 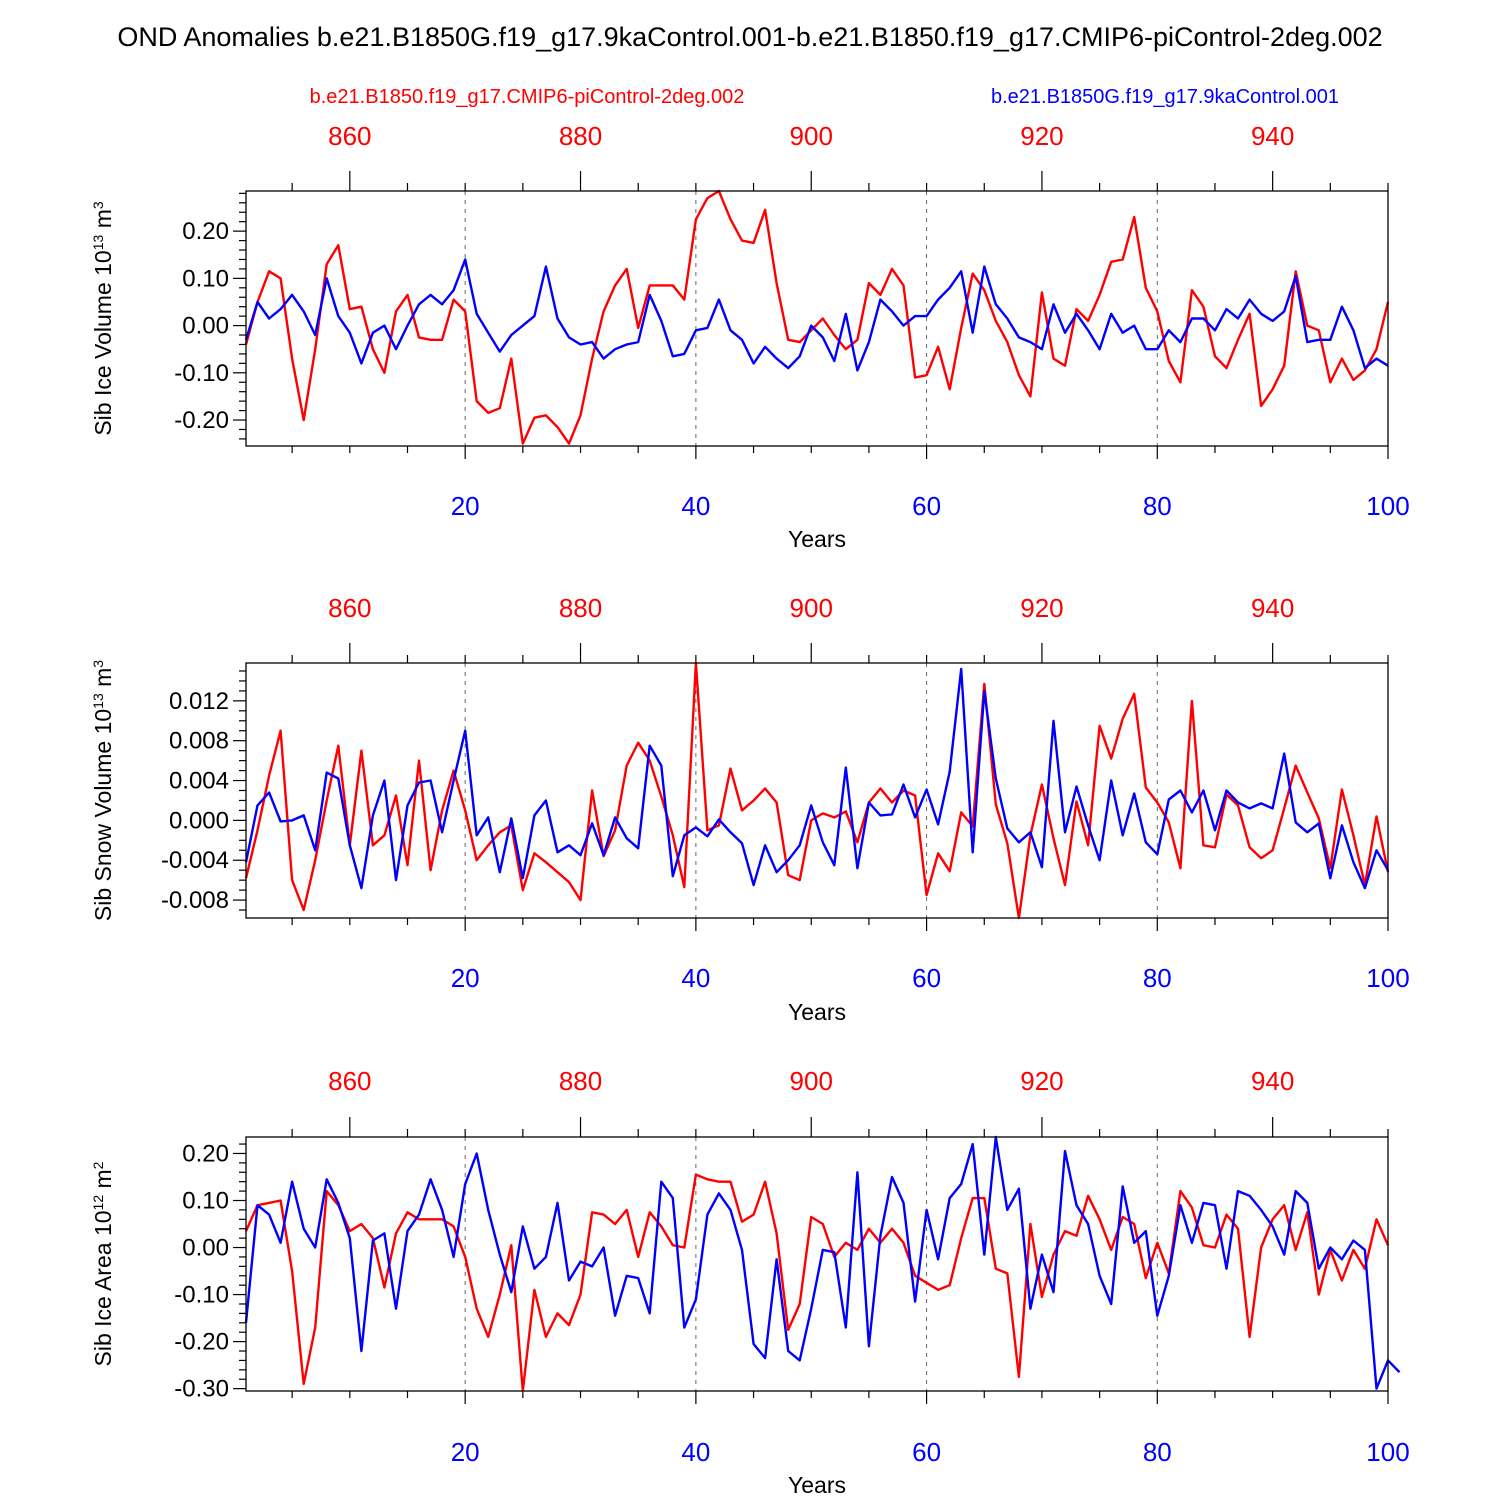 I want to click on y-axis-title-part: Sib Snow Volume 10, so click(x=103, y=815).